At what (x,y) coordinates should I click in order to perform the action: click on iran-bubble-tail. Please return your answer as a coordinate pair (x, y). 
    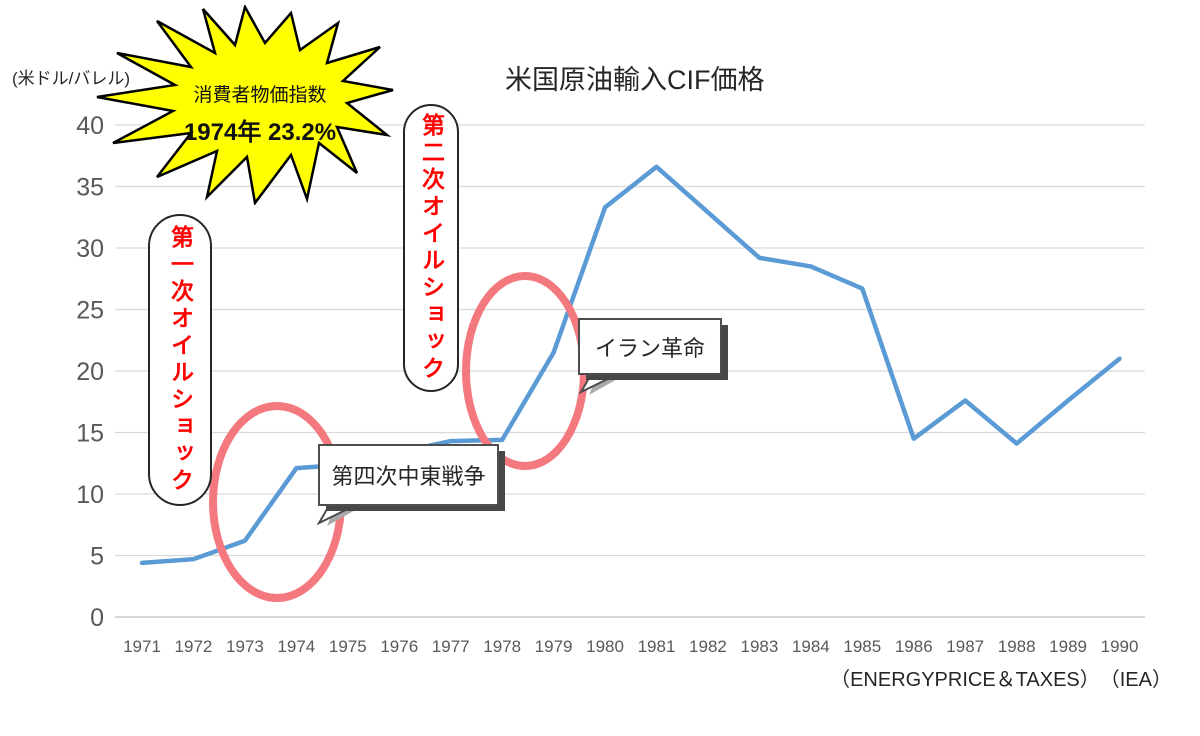
    Looking at the image, I should click on (602, 383).